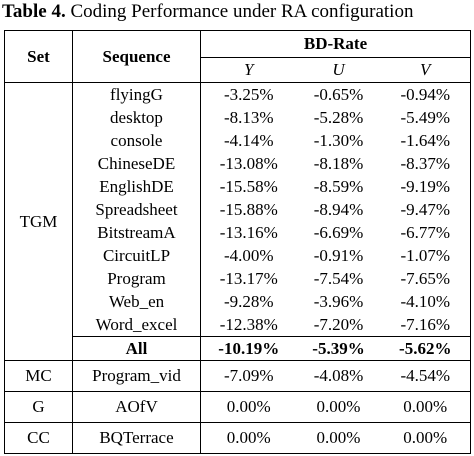  Describe the element at coordinates (425, 209) in the screenshot. I see `value-cell: -9.47%` at that location.